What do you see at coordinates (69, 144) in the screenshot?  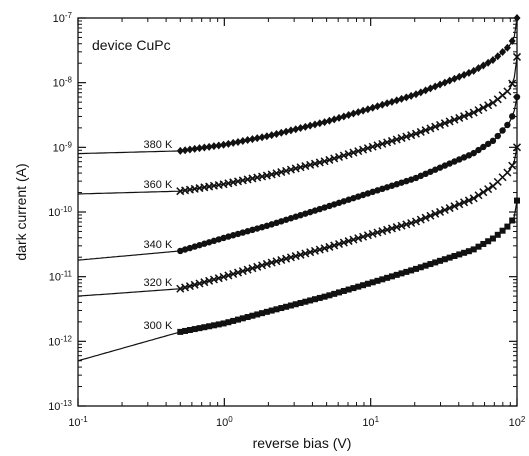 I see `y-tick-exponent: -9` at bounding box center [69, 144].